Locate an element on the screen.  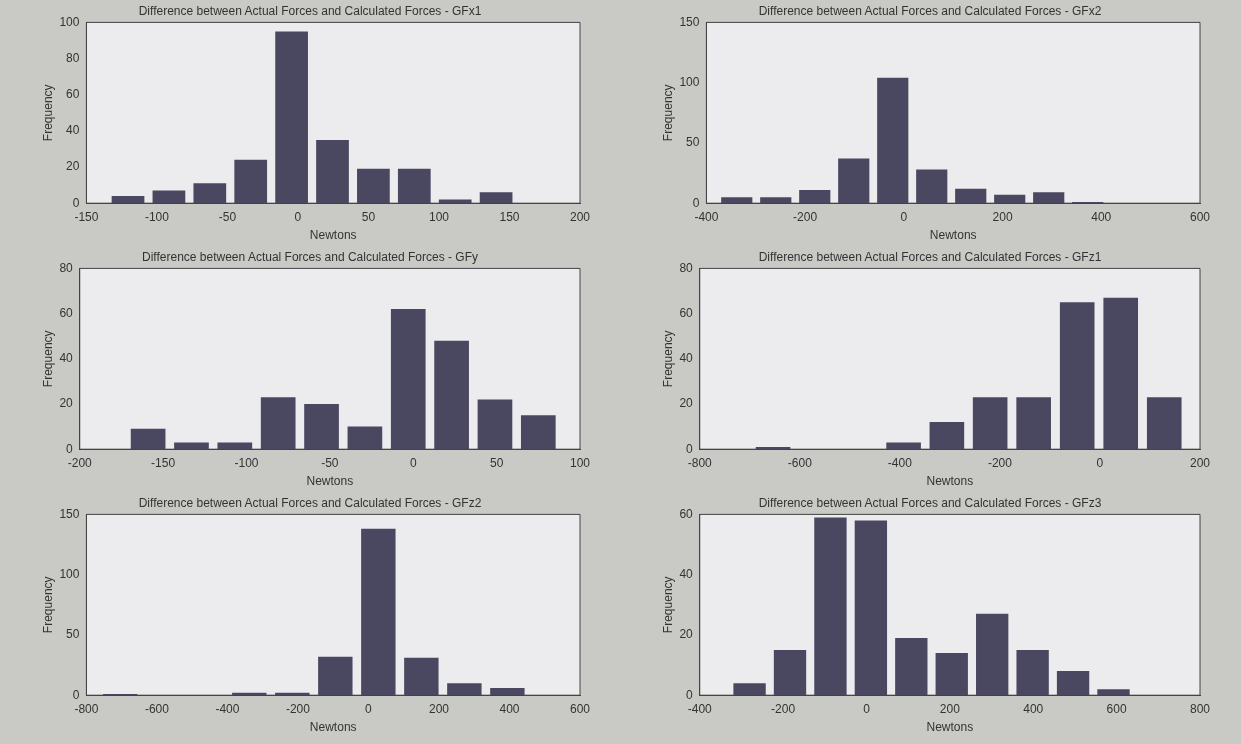
chart-title: Difference between Actual Forces and Calculated Forces - GFy is located at coordinates (310, 256).